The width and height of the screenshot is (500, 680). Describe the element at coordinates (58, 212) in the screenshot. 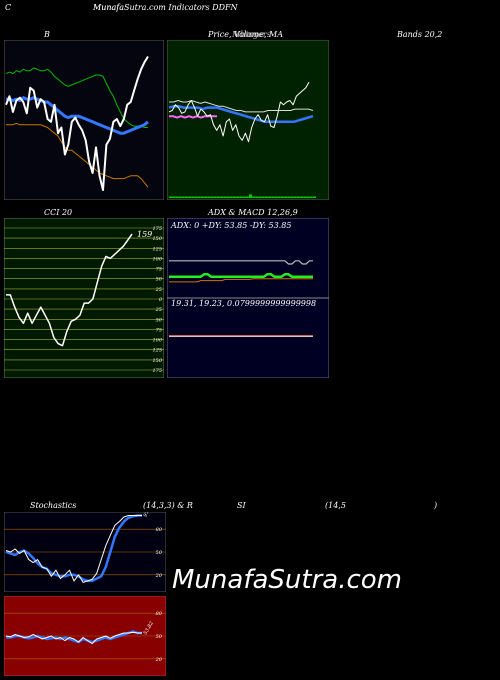

I see `cci-label: CCI 20` at that location.